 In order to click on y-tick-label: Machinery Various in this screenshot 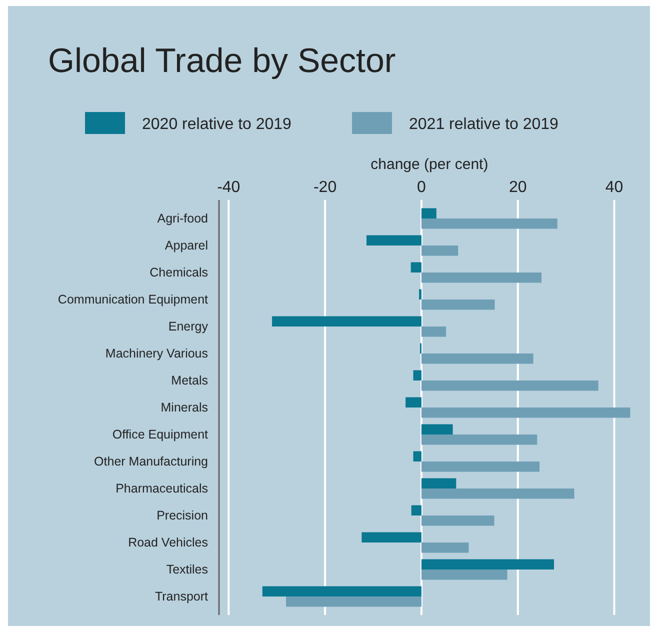, I will do `click(156, 353)`.